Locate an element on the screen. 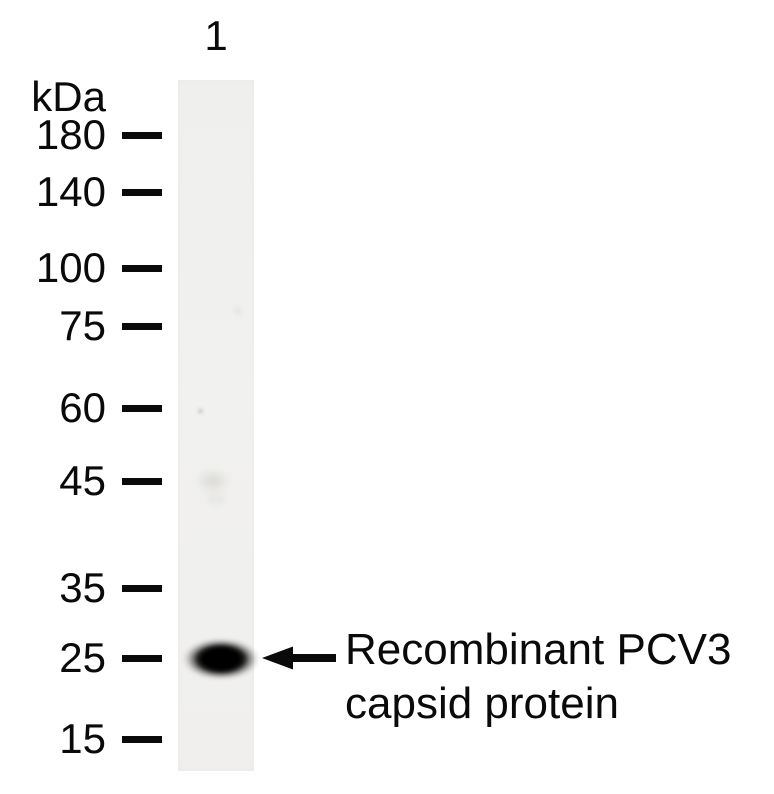 The width and height of the screenshot is (774, 794). ladder-label-25: 25 is located at coordinates (82, 657).